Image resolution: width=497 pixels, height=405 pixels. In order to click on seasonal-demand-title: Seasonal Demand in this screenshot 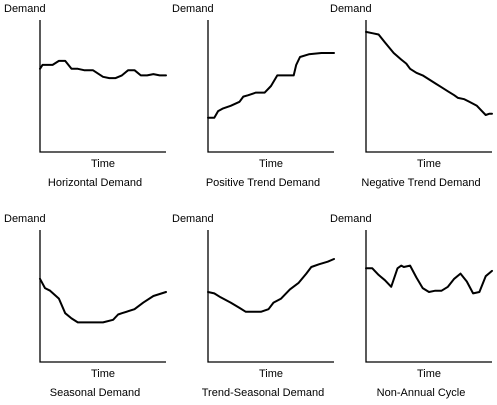, I will do `click(95, 393)`.